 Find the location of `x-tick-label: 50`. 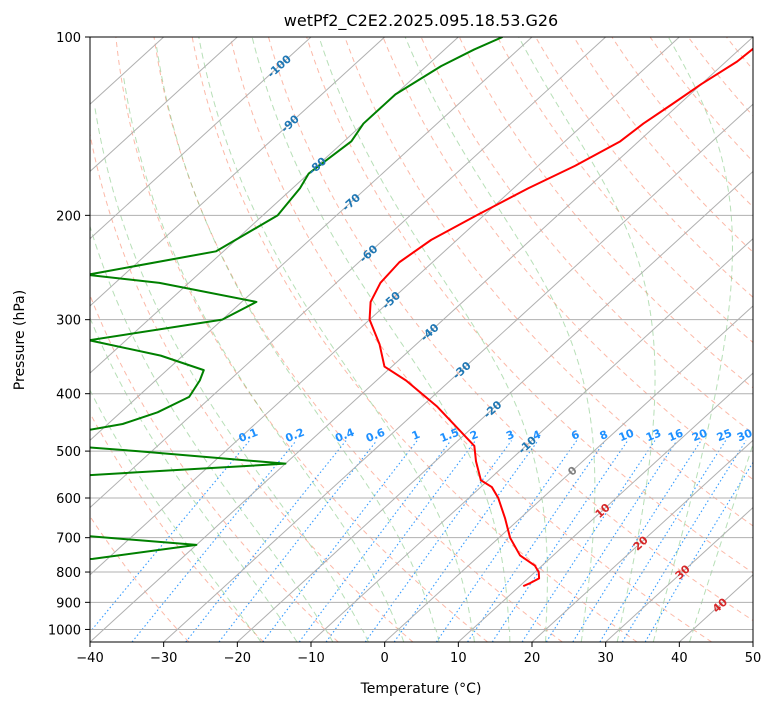

x-tick-label: 50 is located at coordinates (753, 658).